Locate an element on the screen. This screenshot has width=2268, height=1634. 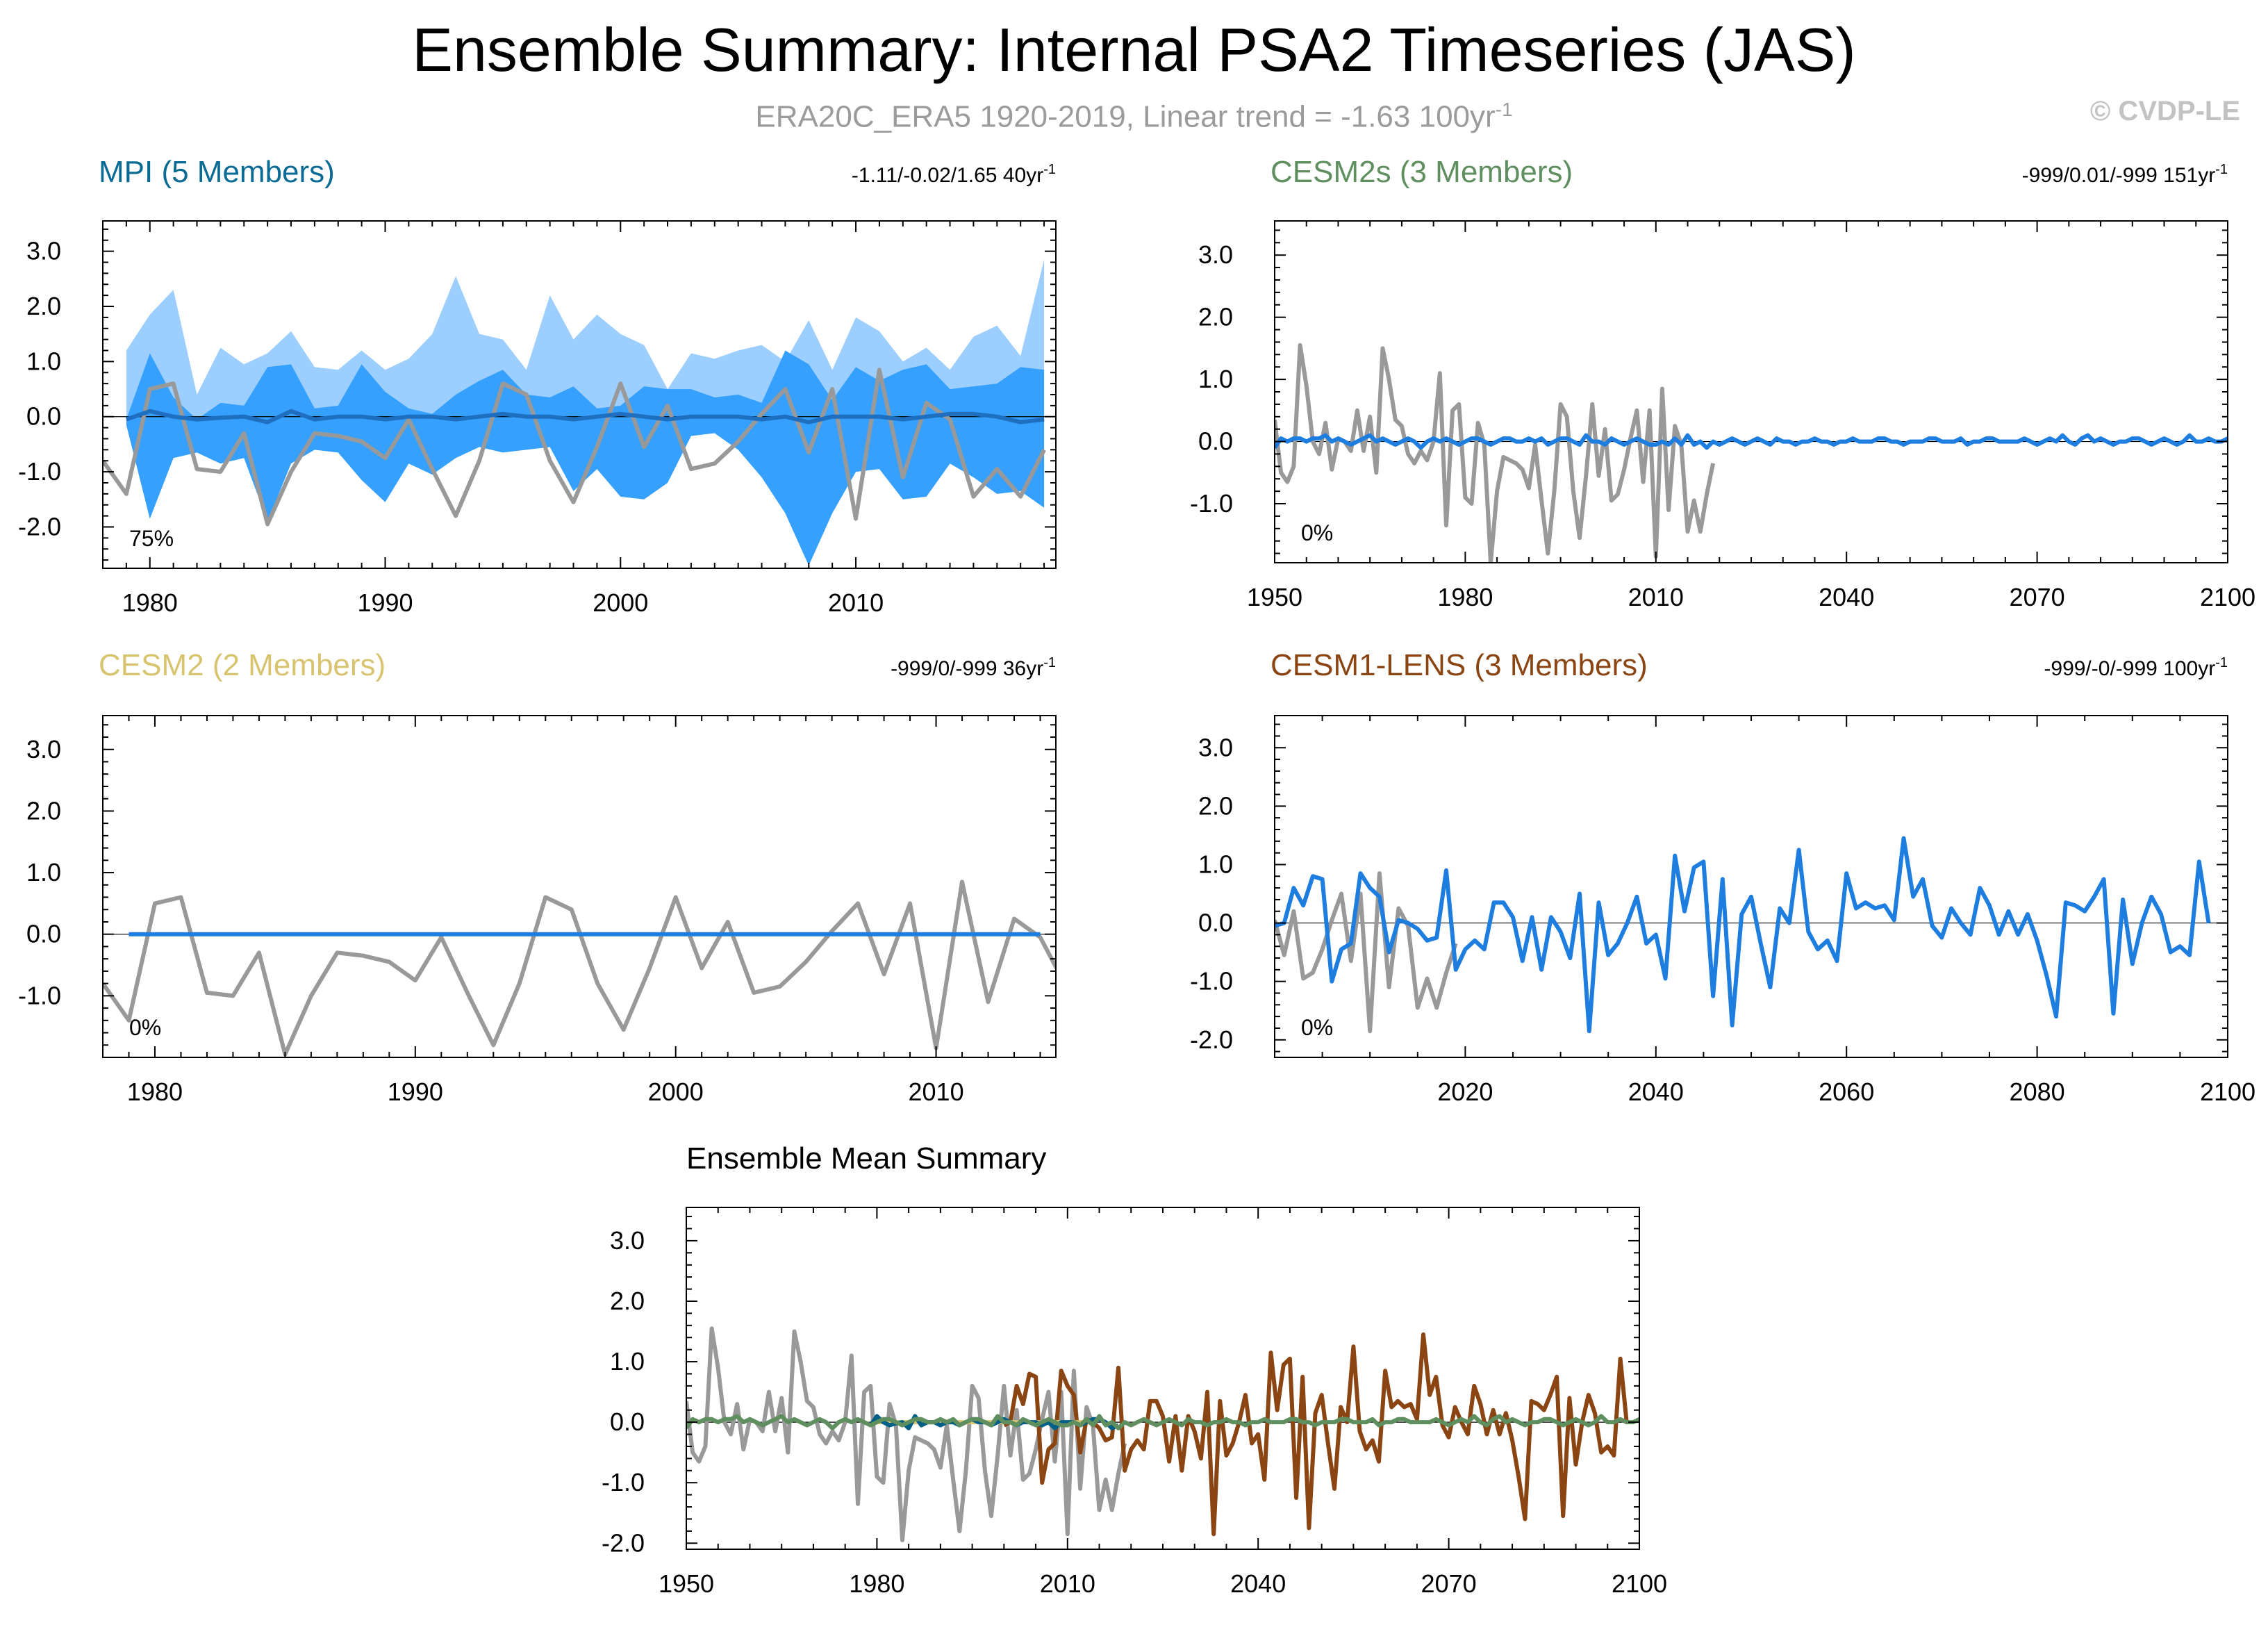
series-line-cesm2s is located at coordinates (1162, 1422).